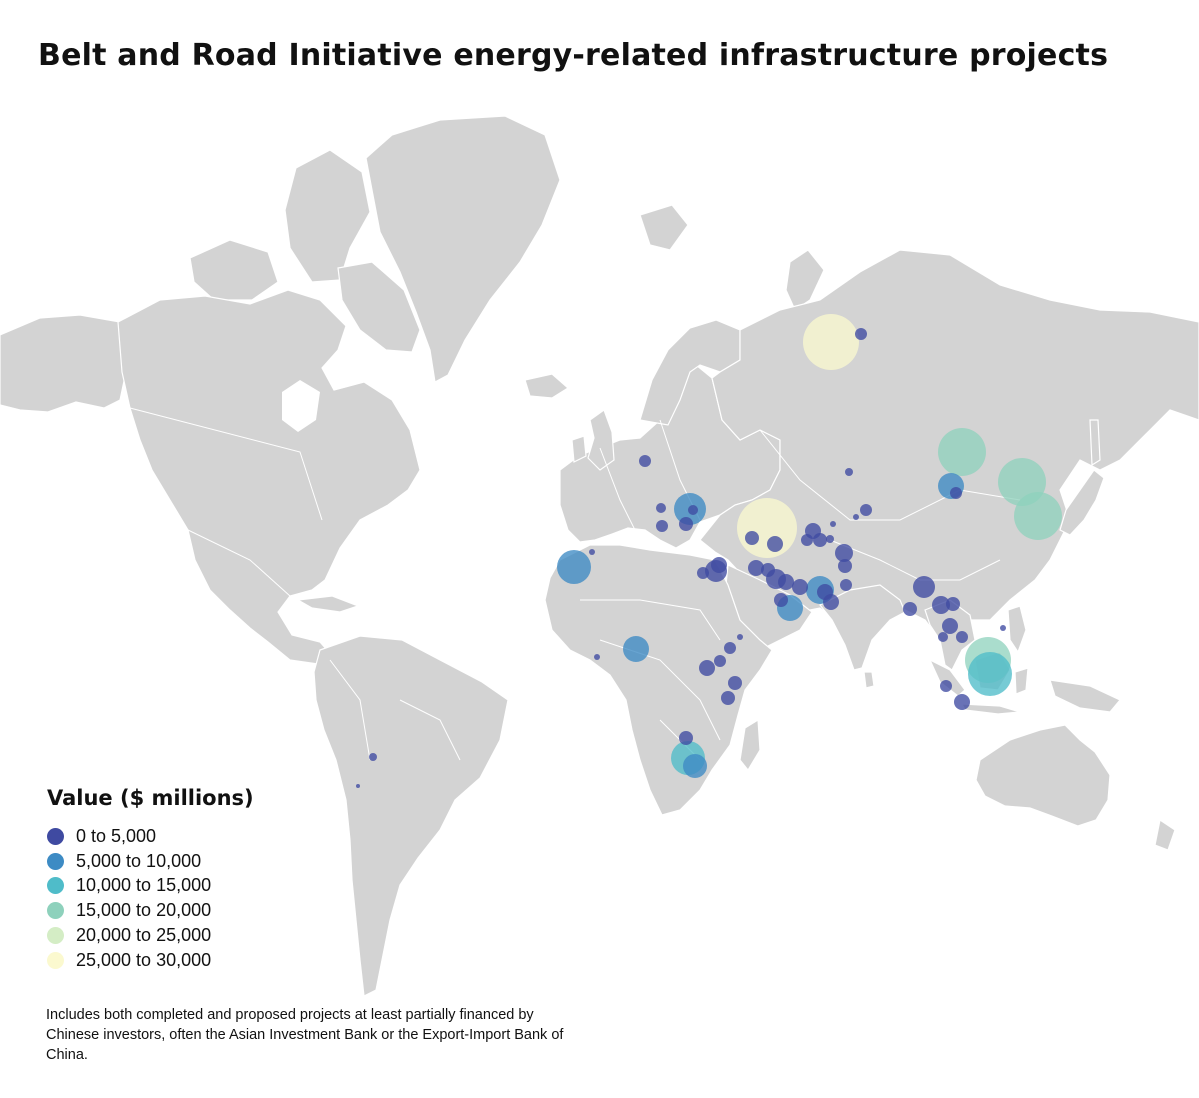  What do you see at coordinates (805, 280) in the screenshot?
I see `novaya-zemlya` at bounding box center [805, 280].